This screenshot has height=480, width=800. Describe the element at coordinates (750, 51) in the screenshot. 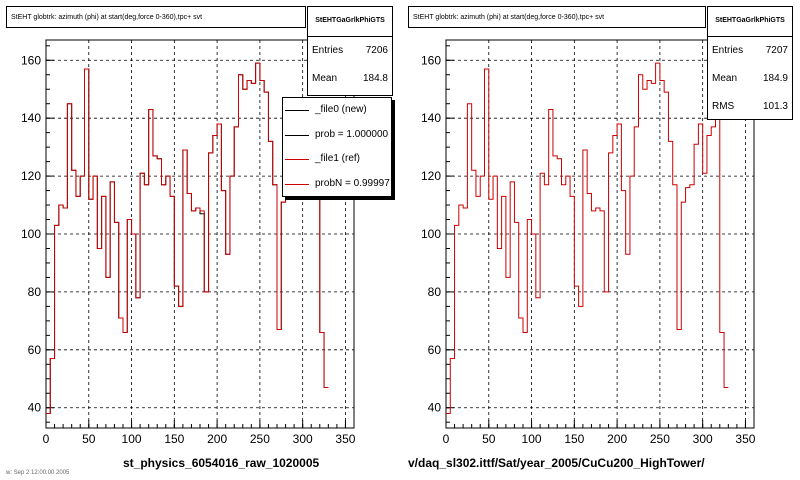

I see `stats-entries-row: Entries 7207` at that location.